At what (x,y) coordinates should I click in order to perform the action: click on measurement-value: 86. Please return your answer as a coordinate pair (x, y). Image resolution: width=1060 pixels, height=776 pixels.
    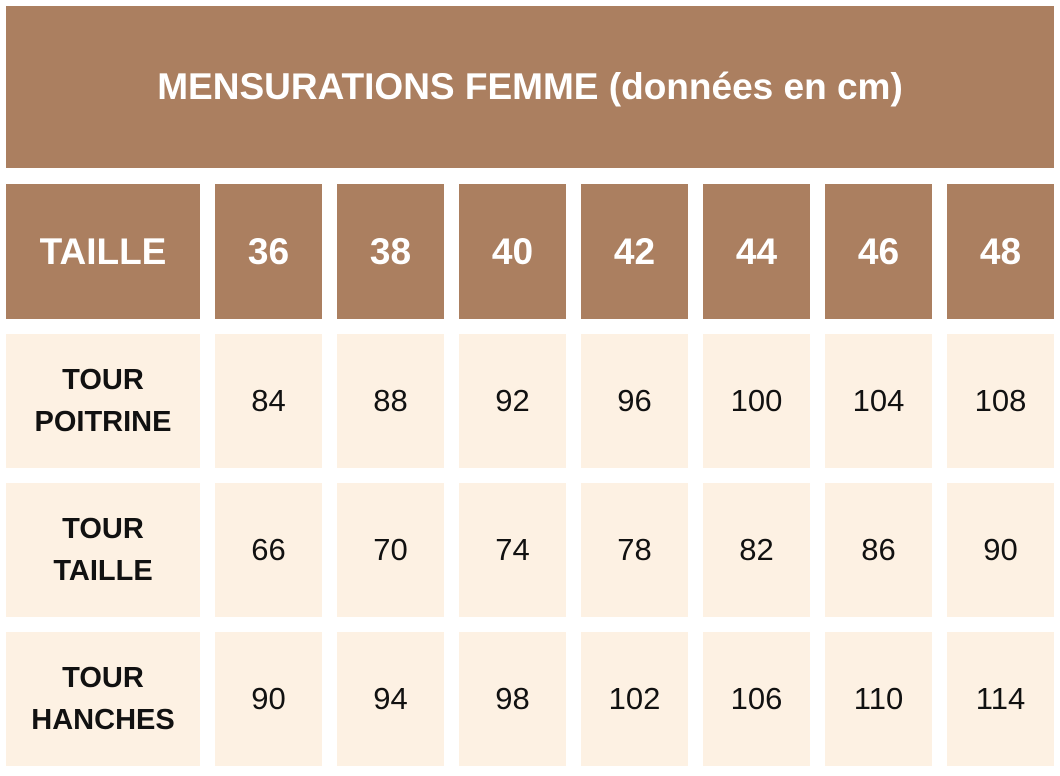
    Looking at the image, I should click on (878, 549).